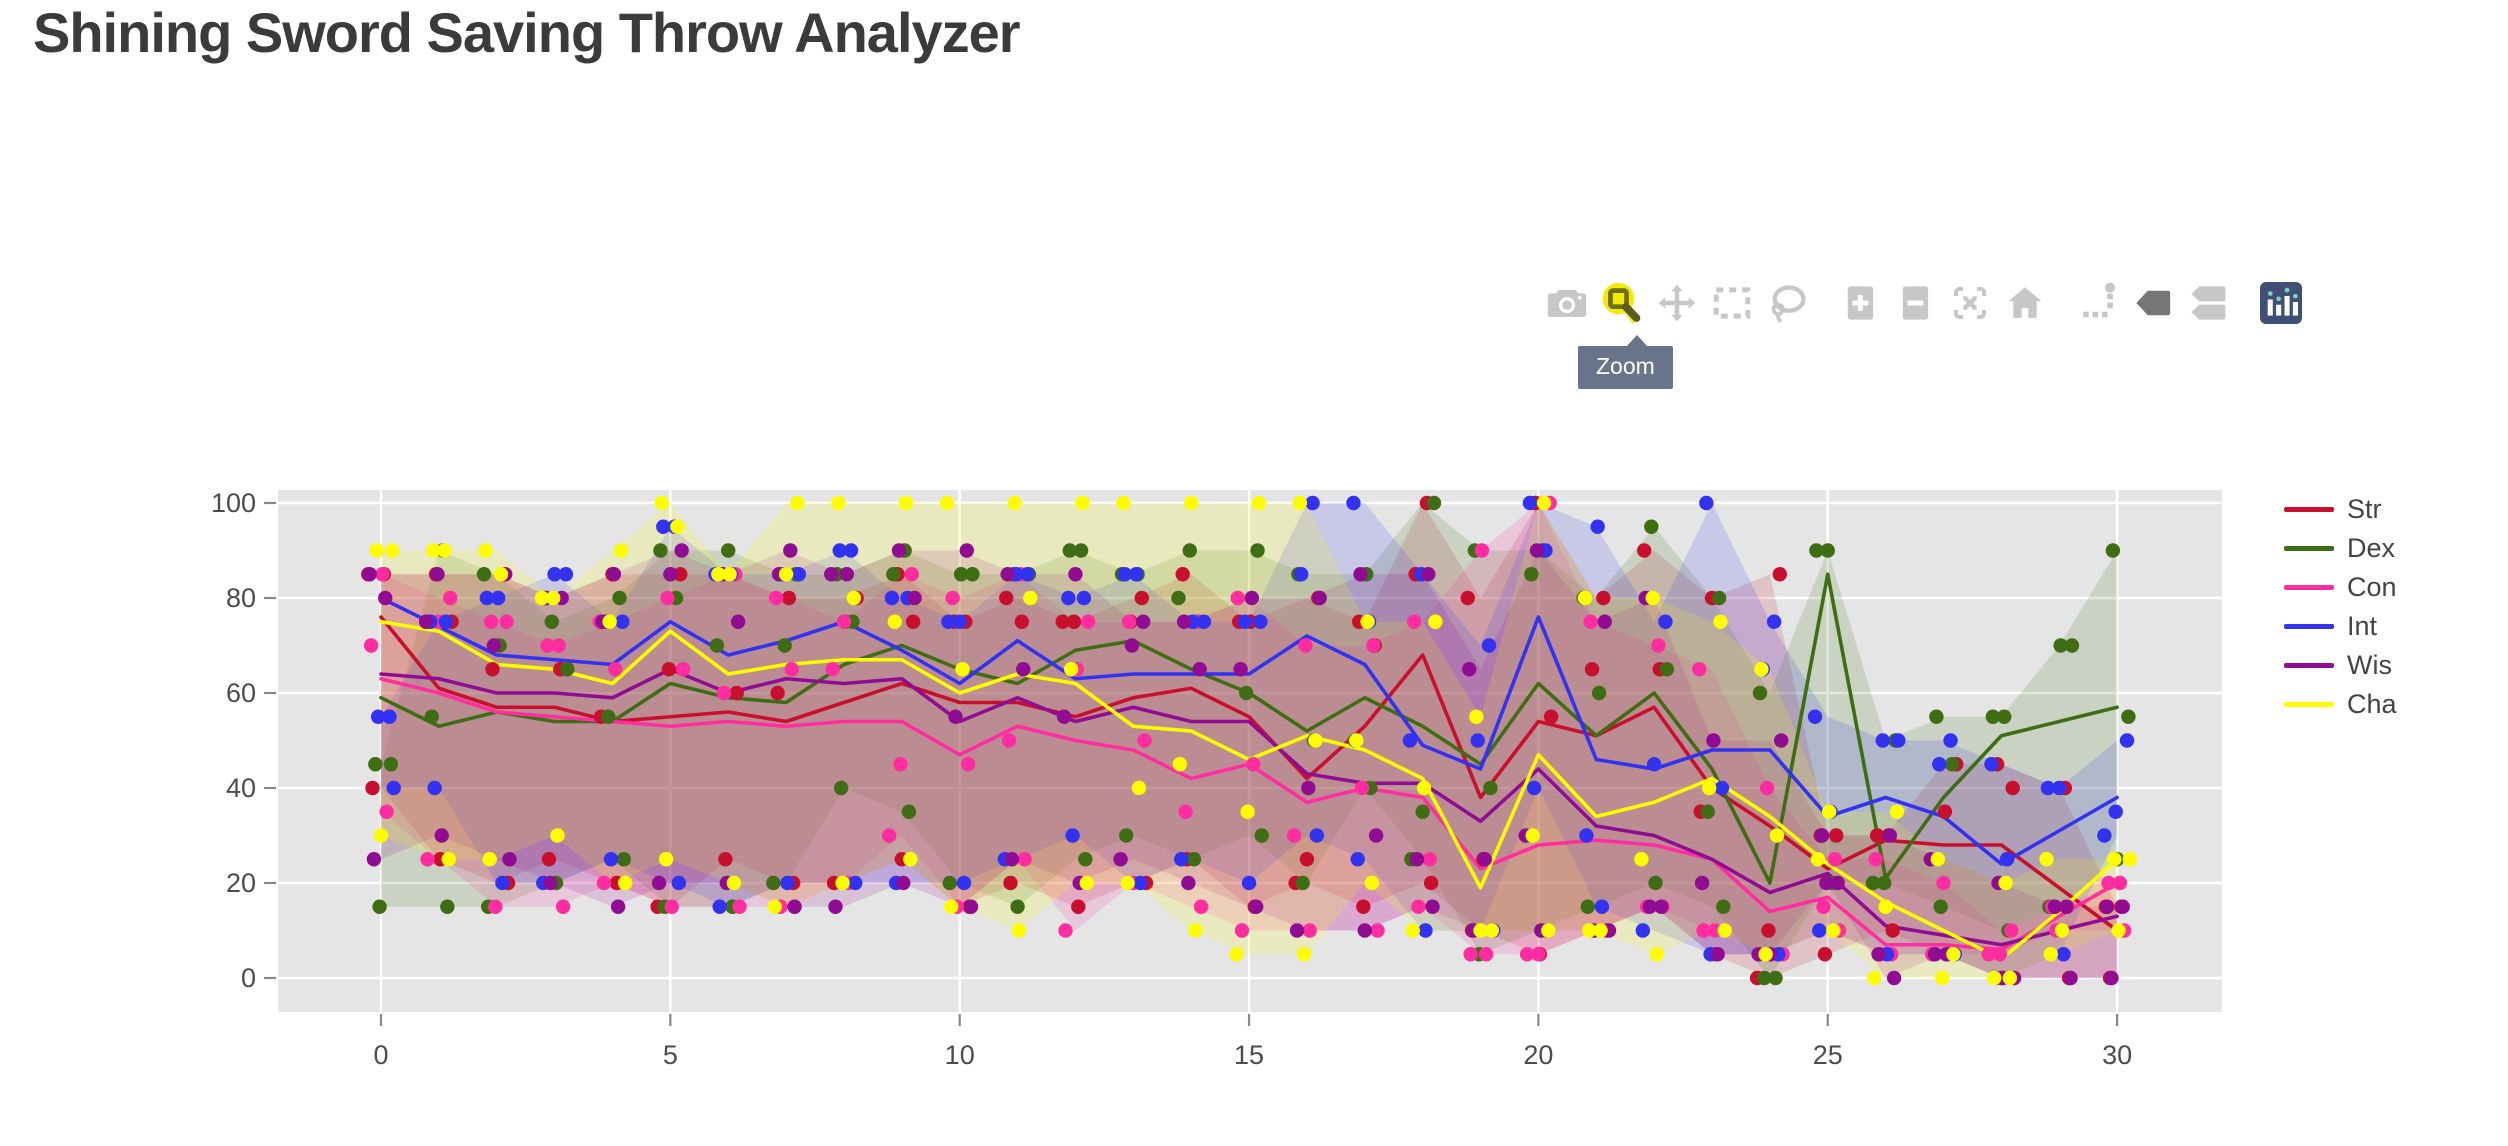  What do you see at coordinates (1677, 303) in the screenshot?
I see `pan-tool-button` at bounding box center [1677, 303].